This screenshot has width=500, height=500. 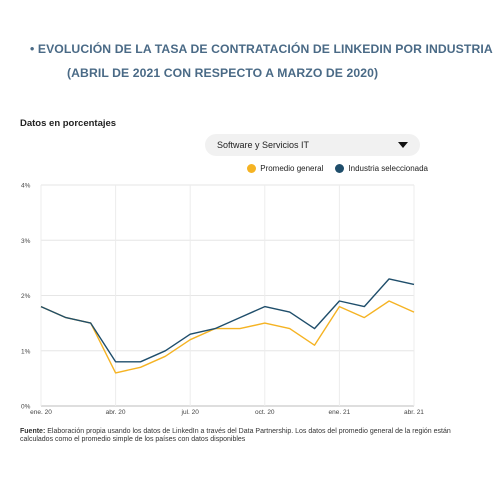 What do you see at coordinates (26, 186) in the screenshot?
I see `y-tick-label: 4%` at bounding box center [26, 186].